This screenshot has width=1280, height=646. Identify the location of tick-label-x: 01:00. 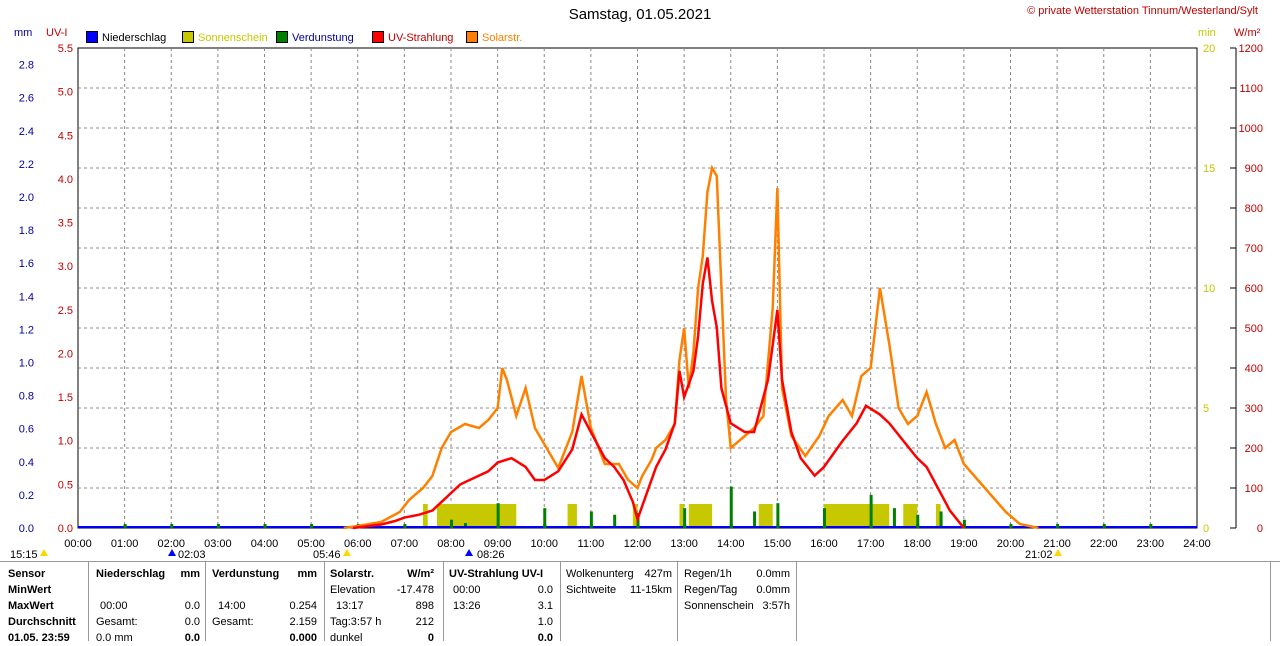
(125, 544).